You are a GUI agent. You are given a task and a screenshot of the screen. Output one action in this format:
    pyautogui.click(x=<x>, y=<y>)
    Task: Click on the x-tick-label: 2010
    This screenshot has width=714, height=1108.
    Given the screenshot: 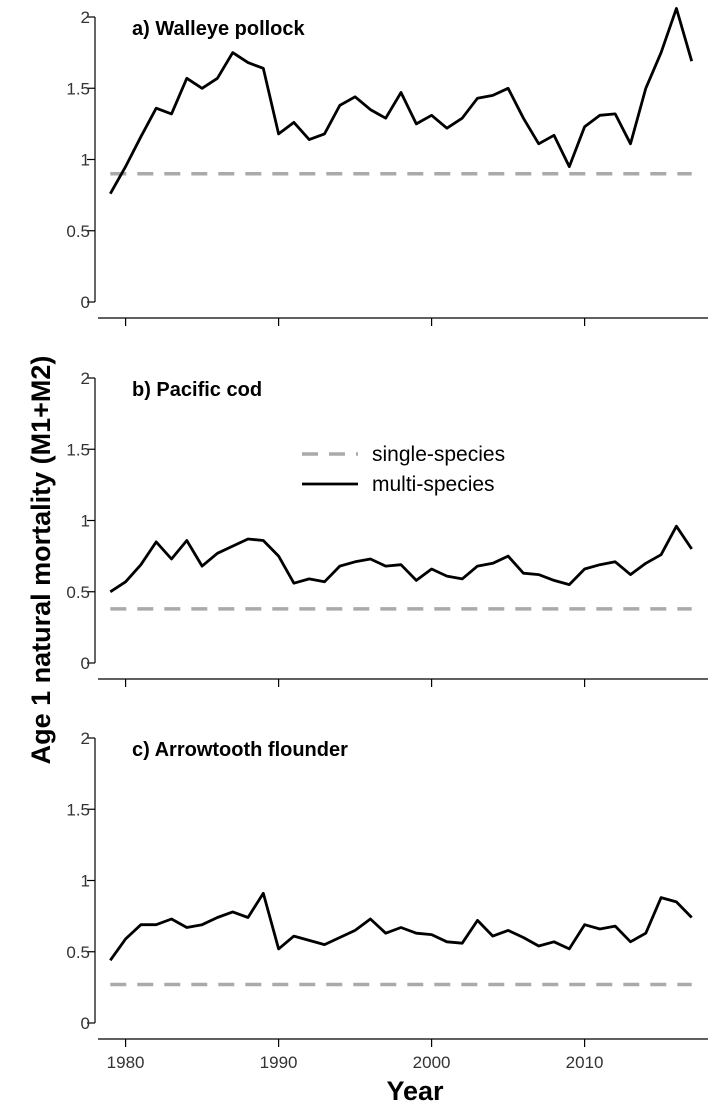 What is the action you would take?
    pyautogui.click(x=585, y=1062)
    